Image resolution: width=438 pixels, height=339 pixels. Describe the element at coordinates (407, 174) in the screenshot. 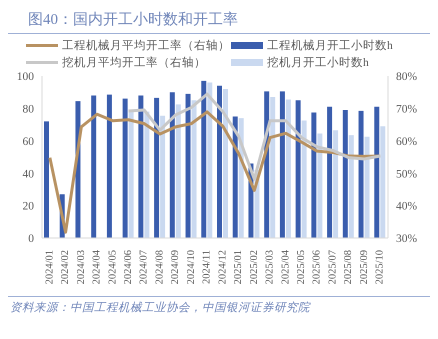

I see `y2-tick-label: 50%` at that location.